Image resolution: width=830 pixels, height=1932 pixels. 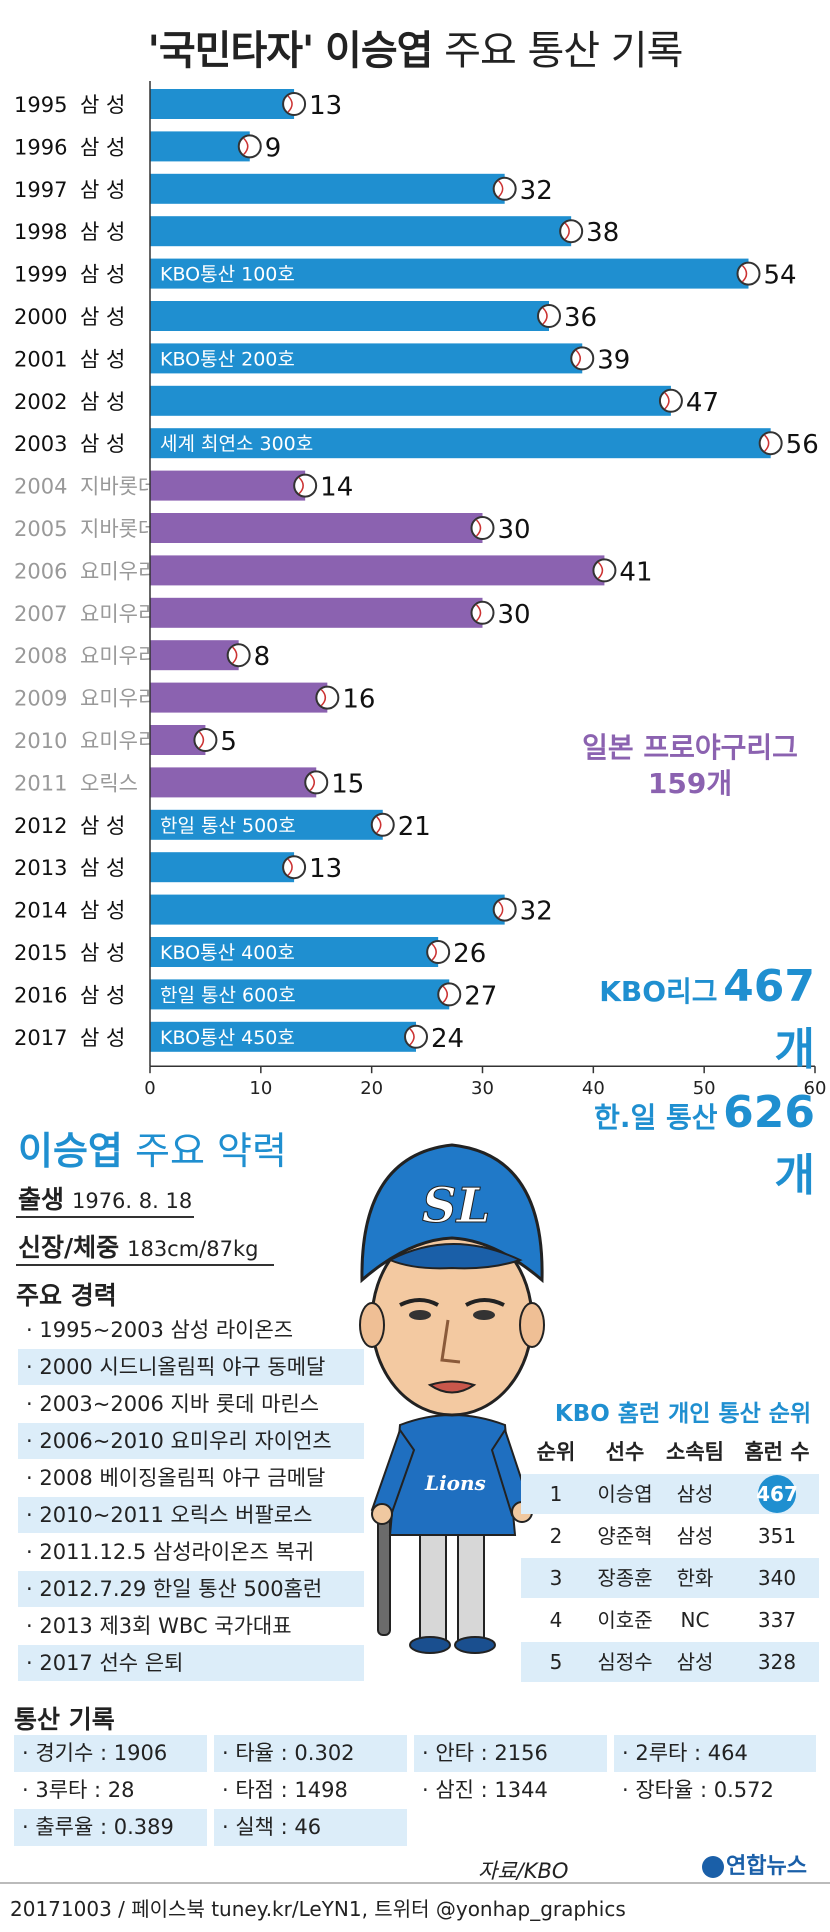 I want to click on ranking-player: 양준혁, so click(x=625, y=1536).